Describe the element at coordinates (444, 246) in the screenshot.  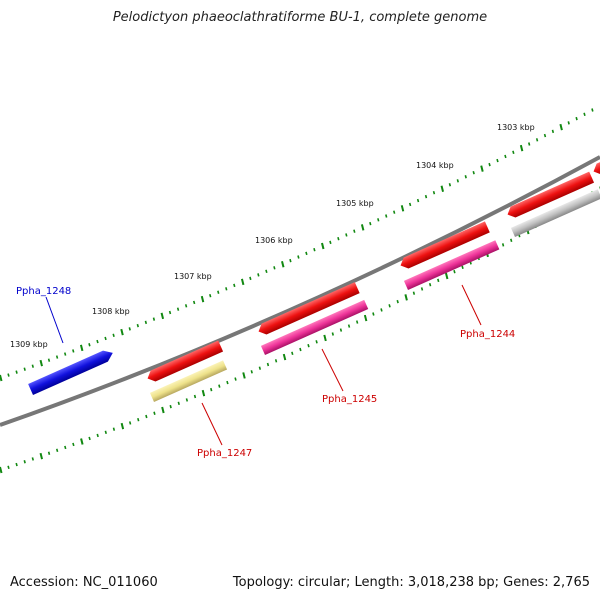
I see `cds-ppha-1244-arrow` at that location.